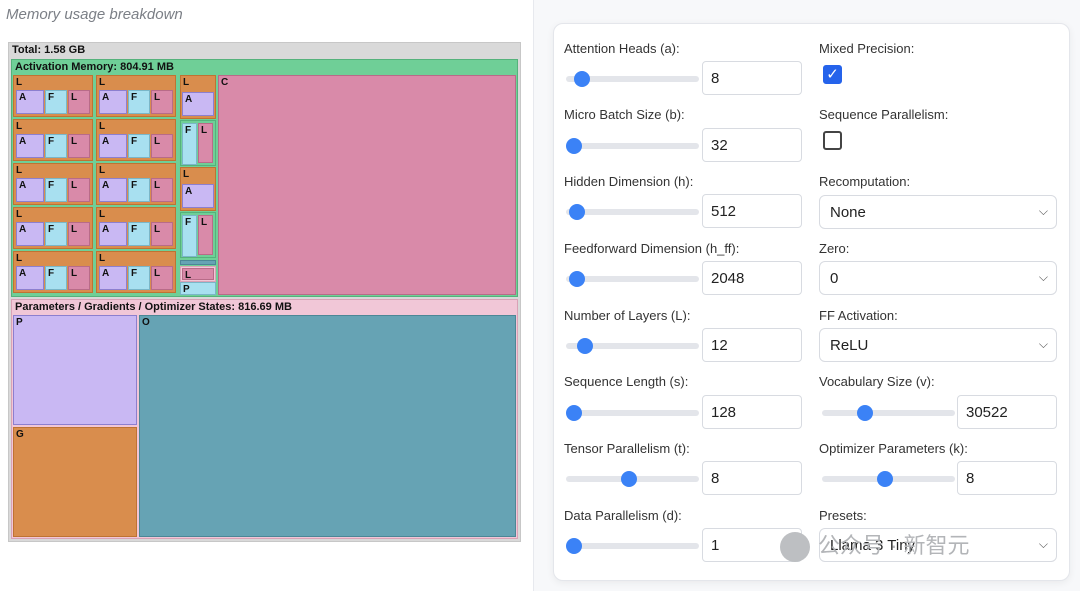 This screenshot has height=591, width=1080. What do you see at coordinates (1007, 412) in the screenshot?
I see `vocab-size-input` at bounding box center [1007, 412].